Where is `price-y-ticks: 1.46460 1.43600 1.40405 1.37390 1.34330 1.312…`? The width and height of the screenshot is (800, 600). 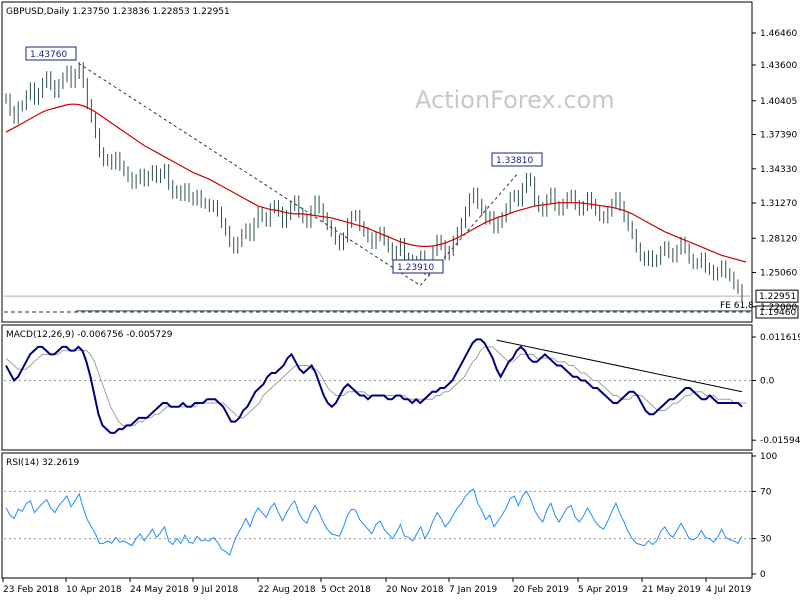
price-y-ticks: 1.46460 1.43600 1.40405 1.37390 1.34330 1.312… is located at coordinates (774, 171).